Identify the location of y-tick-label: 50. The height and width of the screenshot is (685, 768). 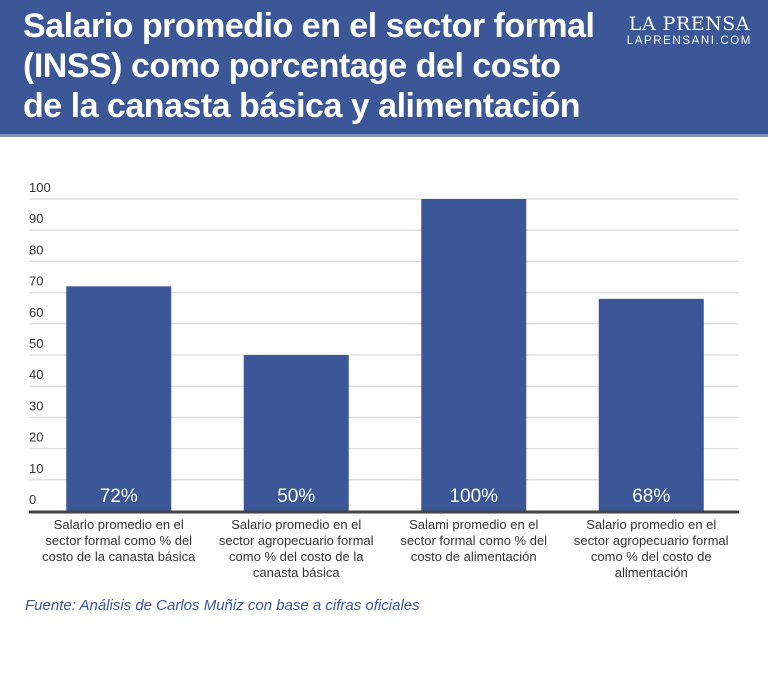
(36, 343).